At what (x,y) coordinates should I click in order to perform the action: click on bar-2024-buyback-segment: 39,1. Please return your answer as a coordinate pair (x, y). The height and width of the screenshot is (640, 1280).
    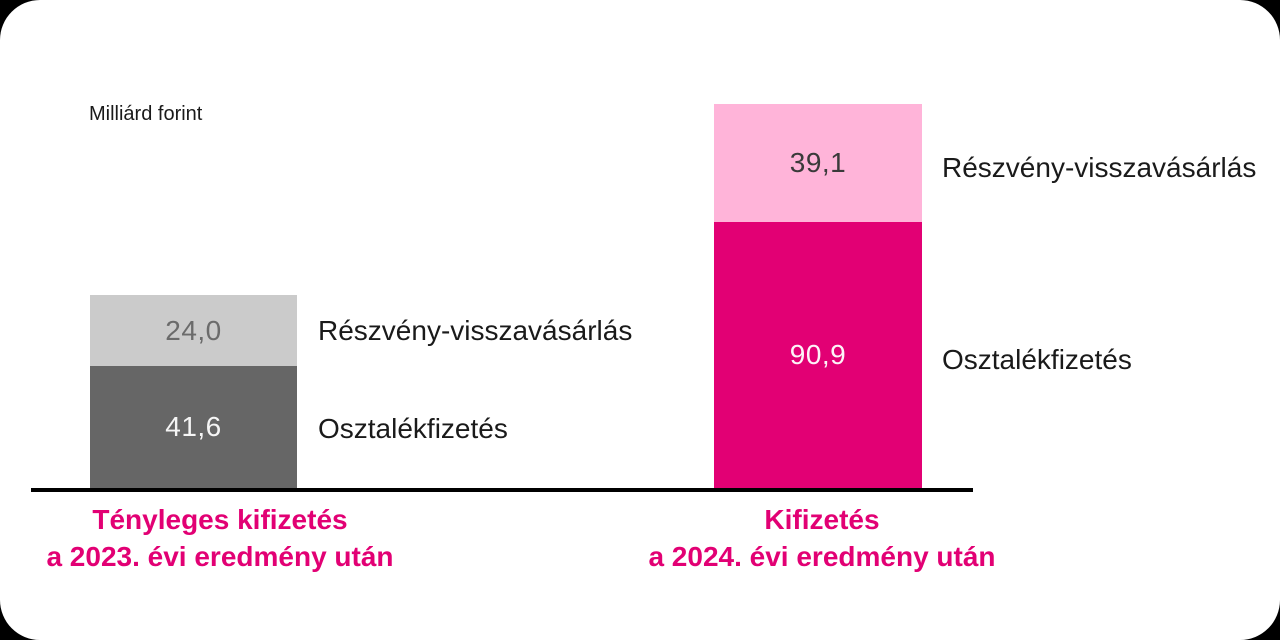
    Looking at the image, I should click on (818, 163).